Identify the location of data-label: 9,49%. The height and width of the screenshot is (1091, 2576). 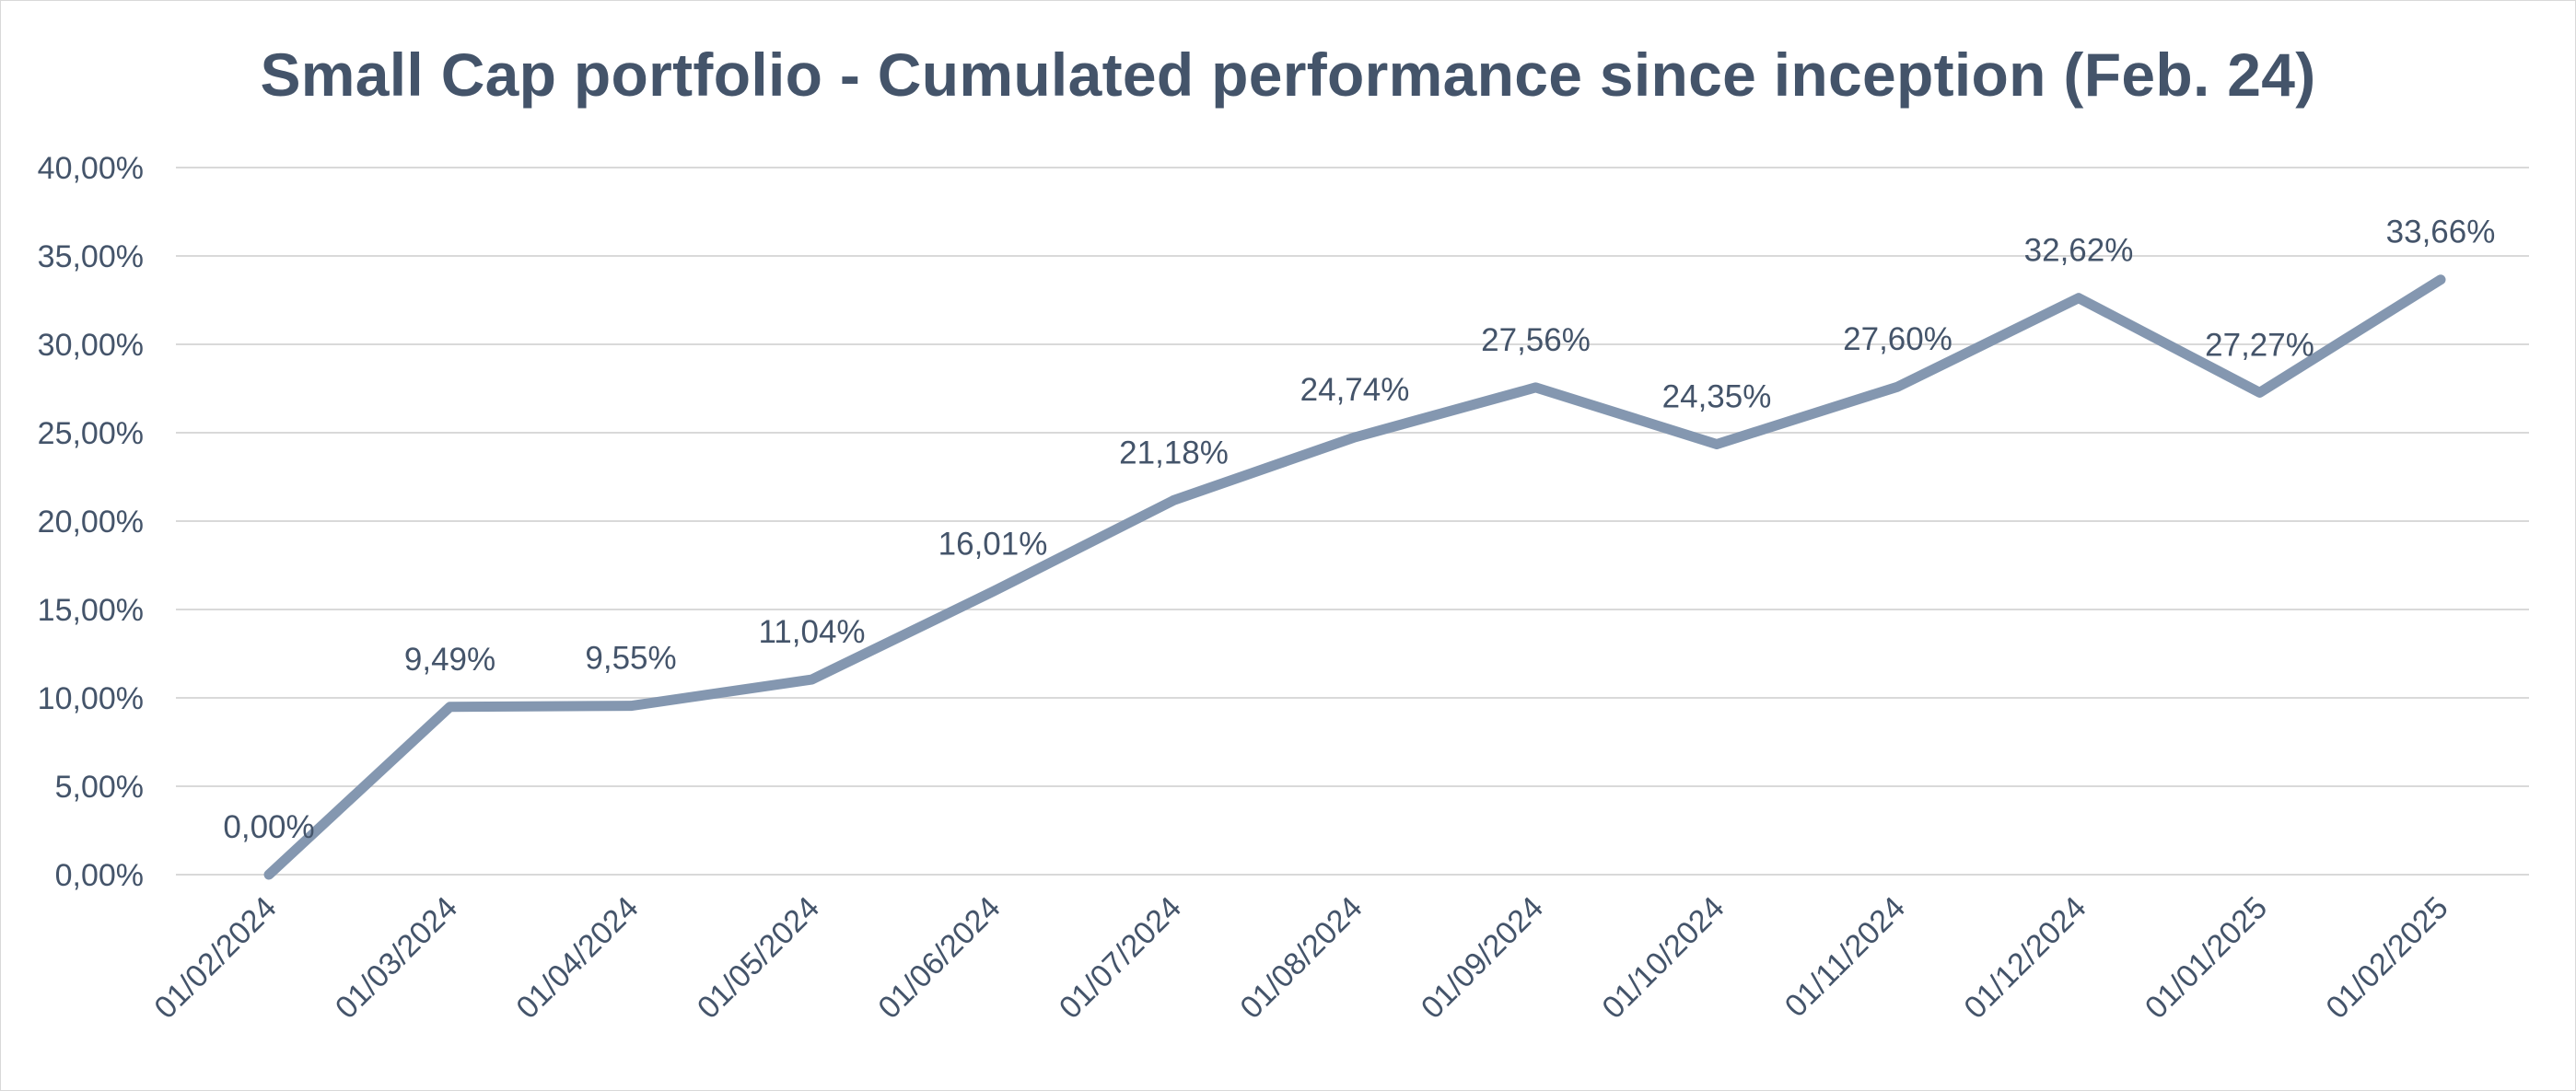
(449, 660).